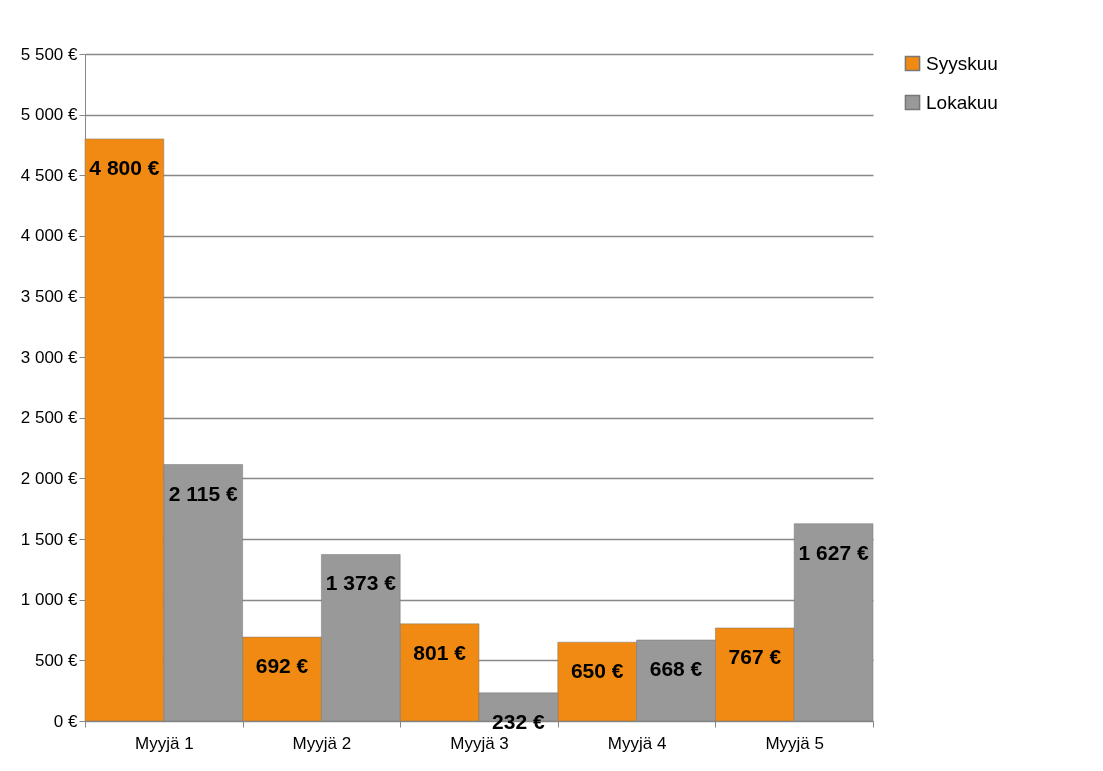 This screenshot has height=771, width=1103. I want to click on legend-label: Lokakuu, so click(962, 102).